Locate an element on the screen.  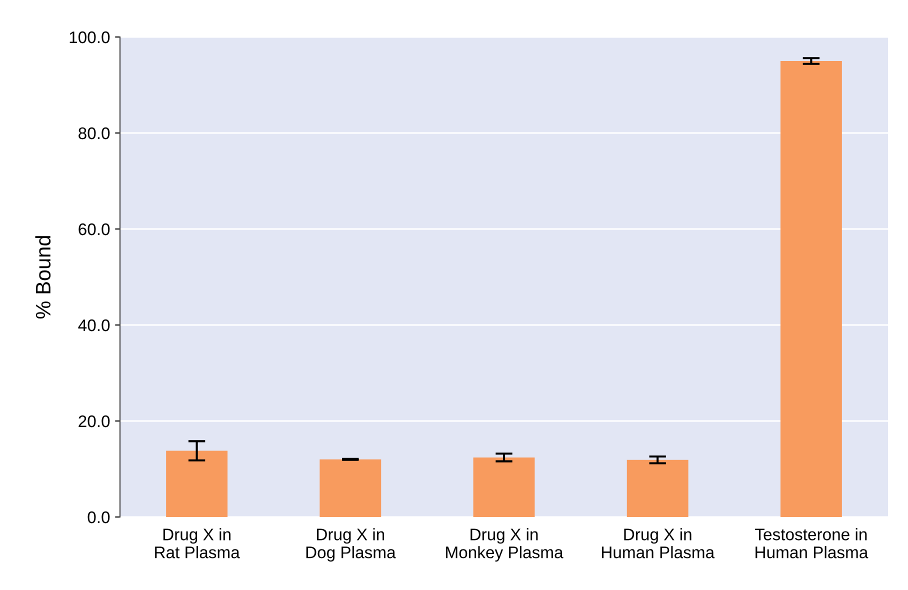
y-tick-label: 80.0 is located at coordinates (94, 133).